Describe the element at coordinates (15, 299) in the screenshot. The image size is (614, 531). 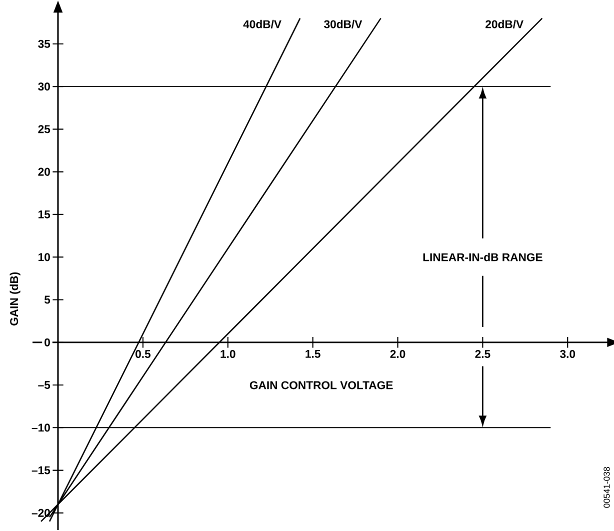
I see `y-axis-title: GAIN (dB)` at that location.